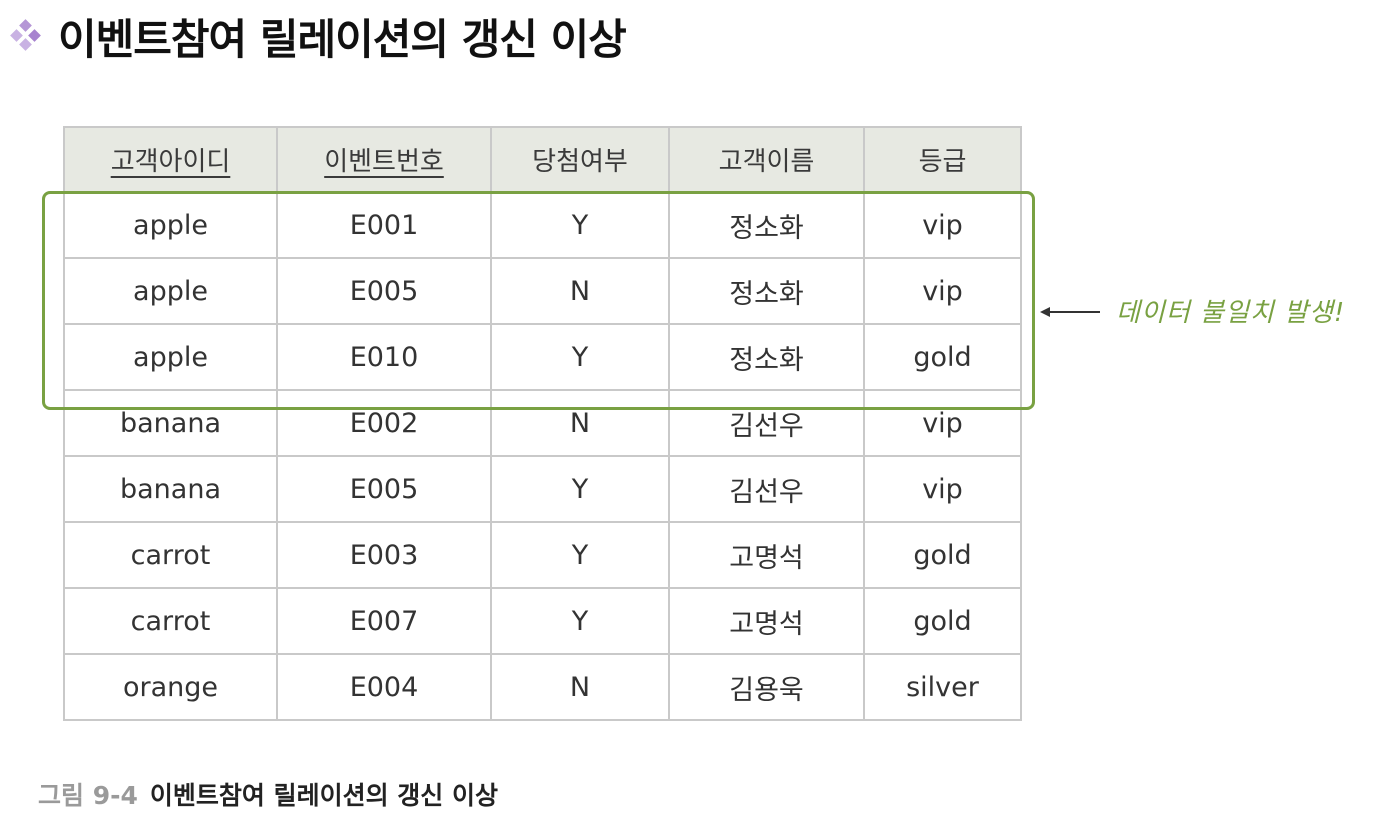 The image size is (1382, 824). I want to click on table-row: carrot E003 Y 고명석 gold, so click(542, 555).